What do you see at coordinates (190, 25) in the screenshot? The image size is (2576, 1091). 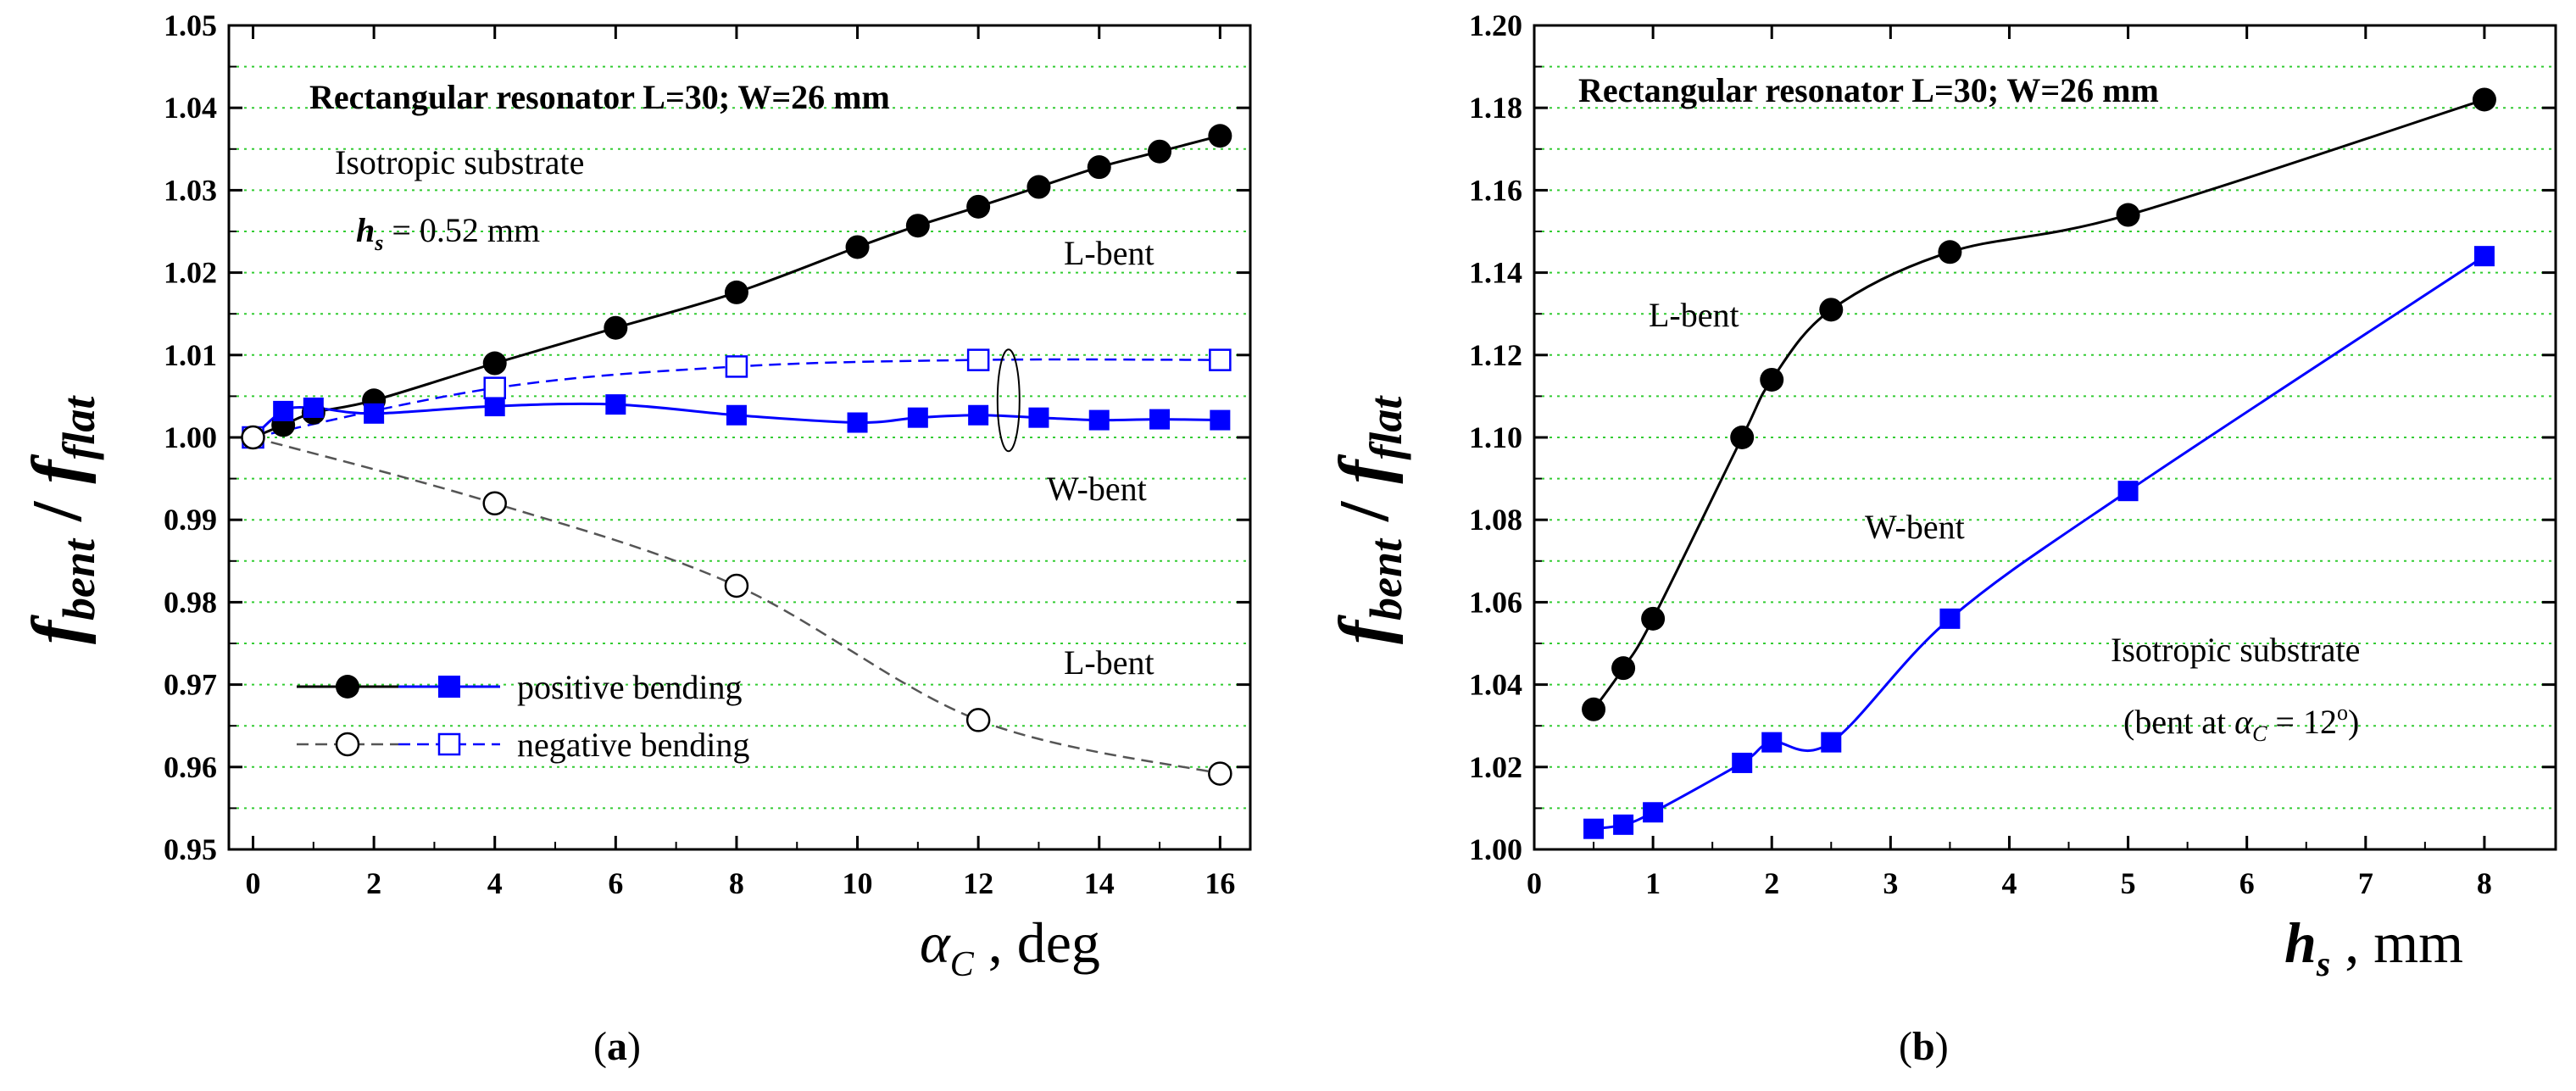 I see `y-tick-label: 1.05` at bounding box center [190, 25].